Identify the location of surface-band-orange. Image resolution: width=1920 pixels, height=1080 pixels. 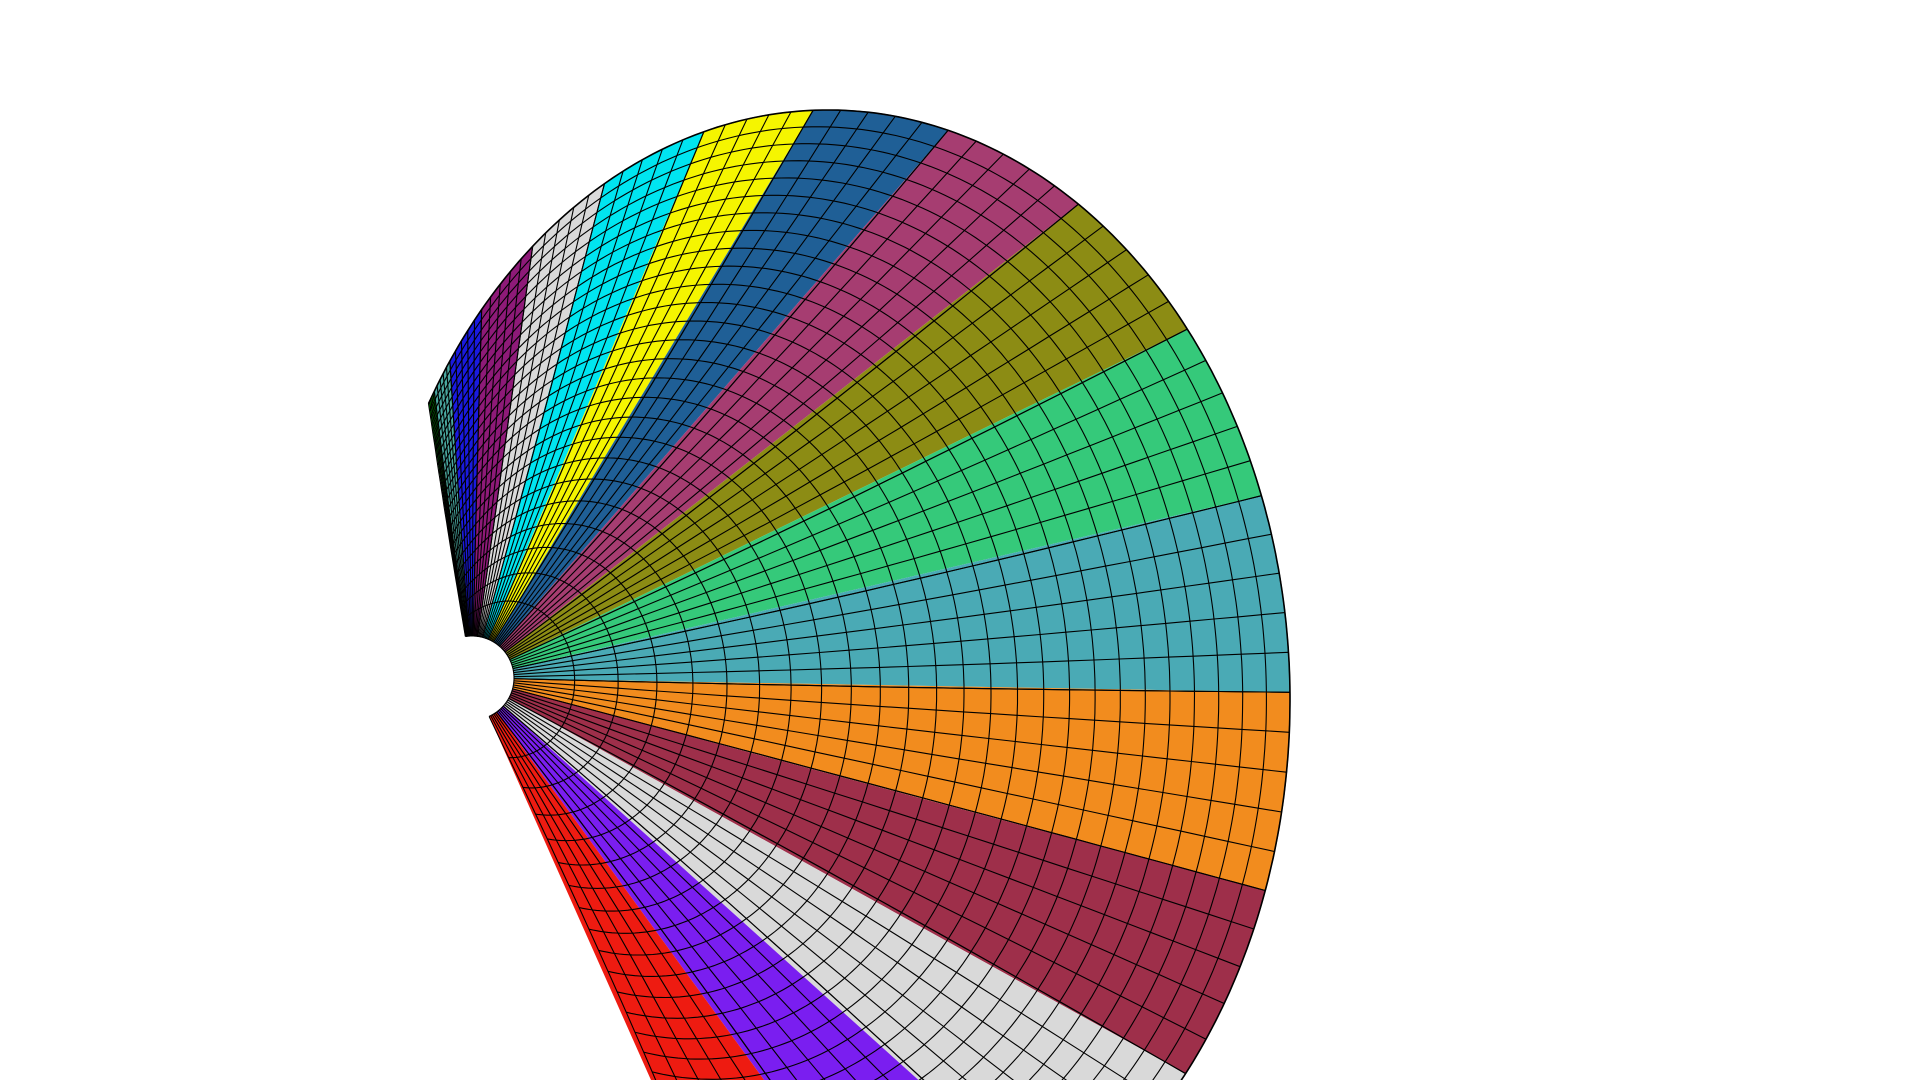
(901, 784).